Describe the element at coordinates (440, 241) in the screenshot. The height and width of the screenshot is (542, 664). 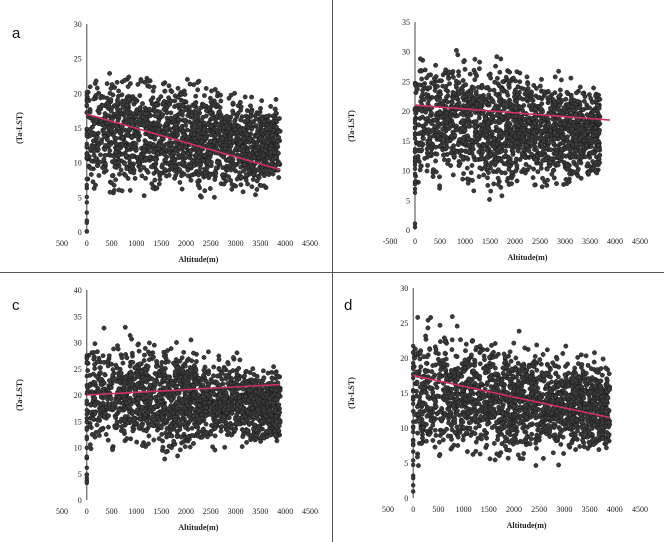
I see `x-tick-label: 500` at that location.